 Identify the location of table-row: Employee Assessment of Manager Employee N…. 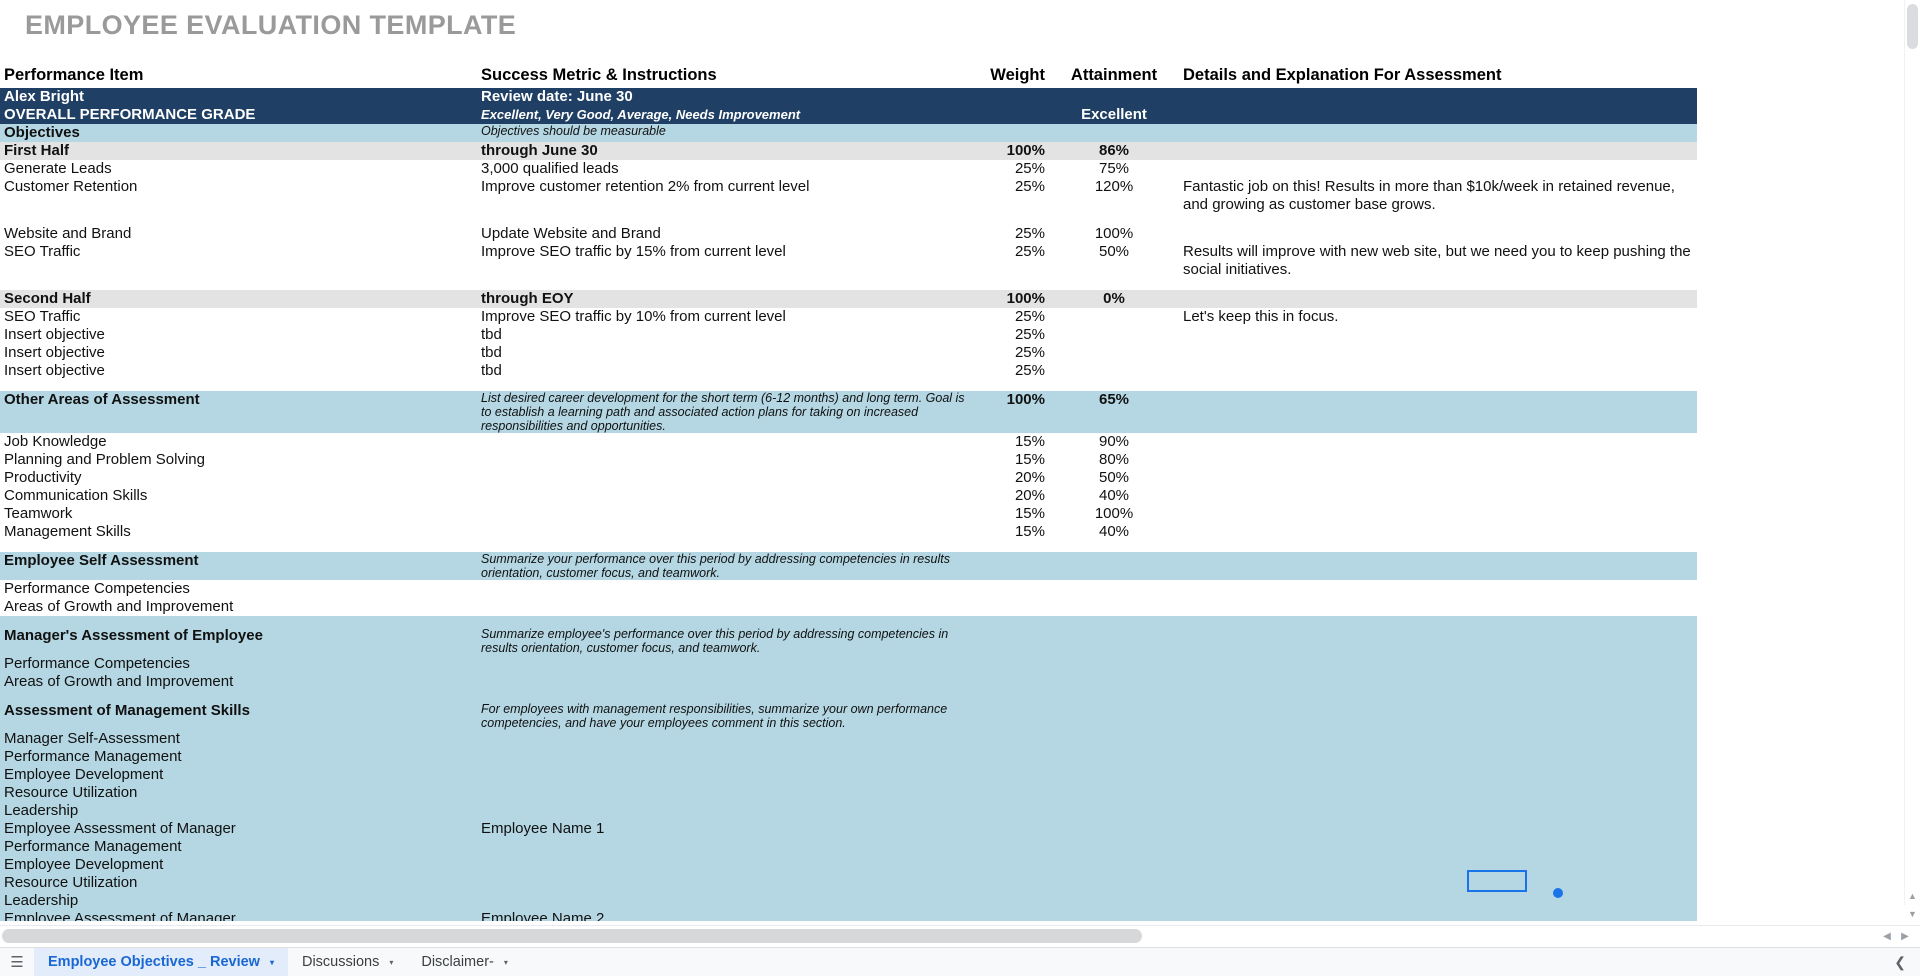
(848, 915).